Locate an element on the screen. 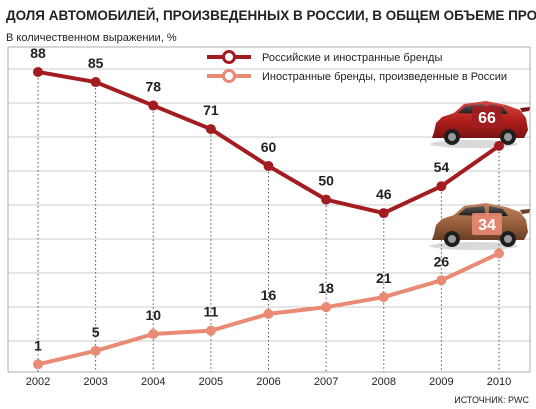 This screenshot has height=409, width=536. data-label: 54 is located at coordinates (442, 167).